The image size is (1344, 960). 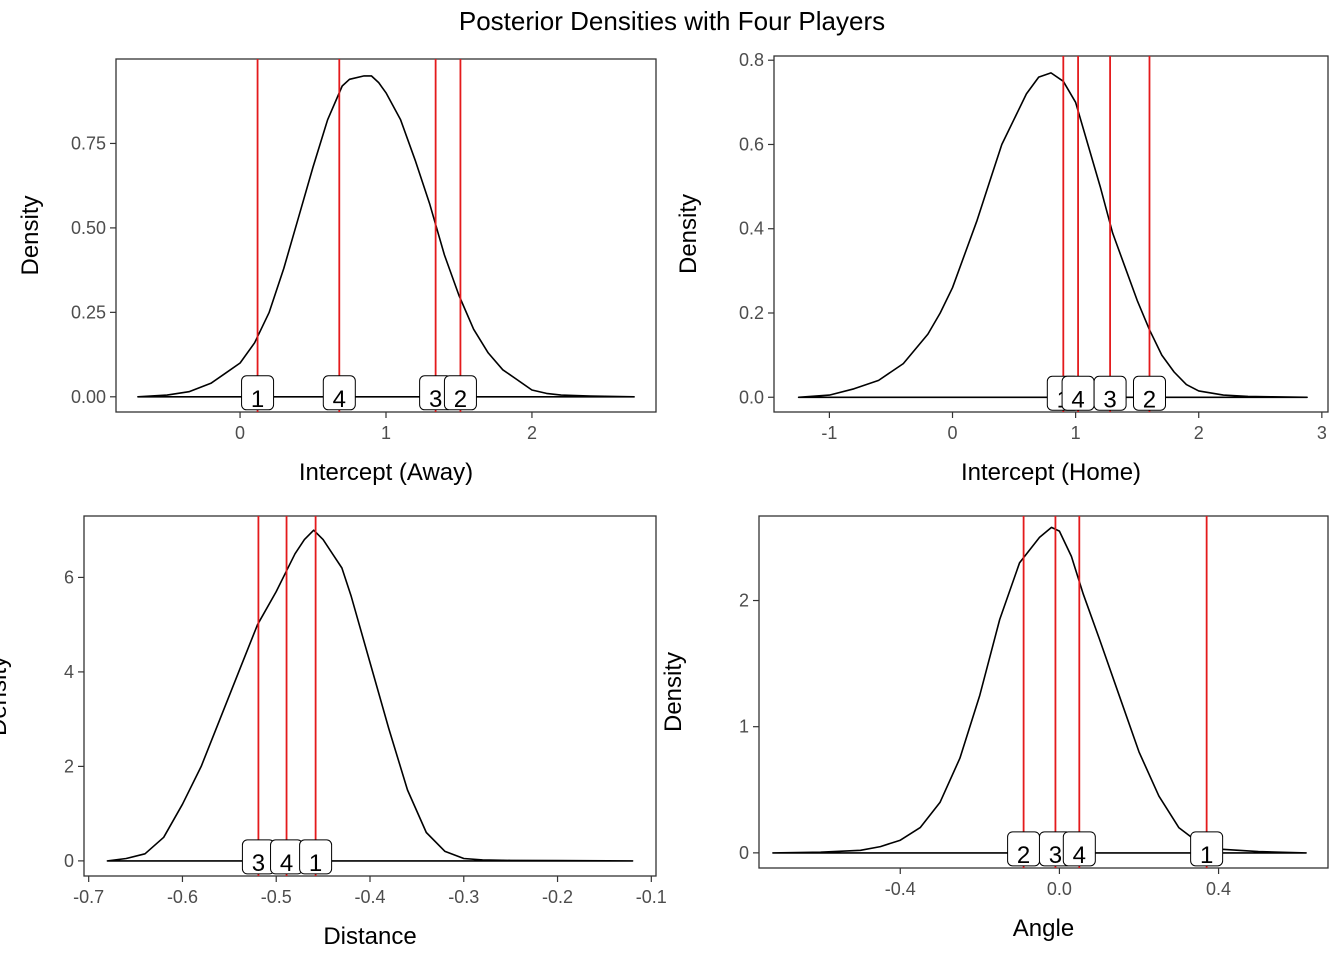 I want to click on page-title: Posterior Densities with Four Players, so click(x=672, y=21).